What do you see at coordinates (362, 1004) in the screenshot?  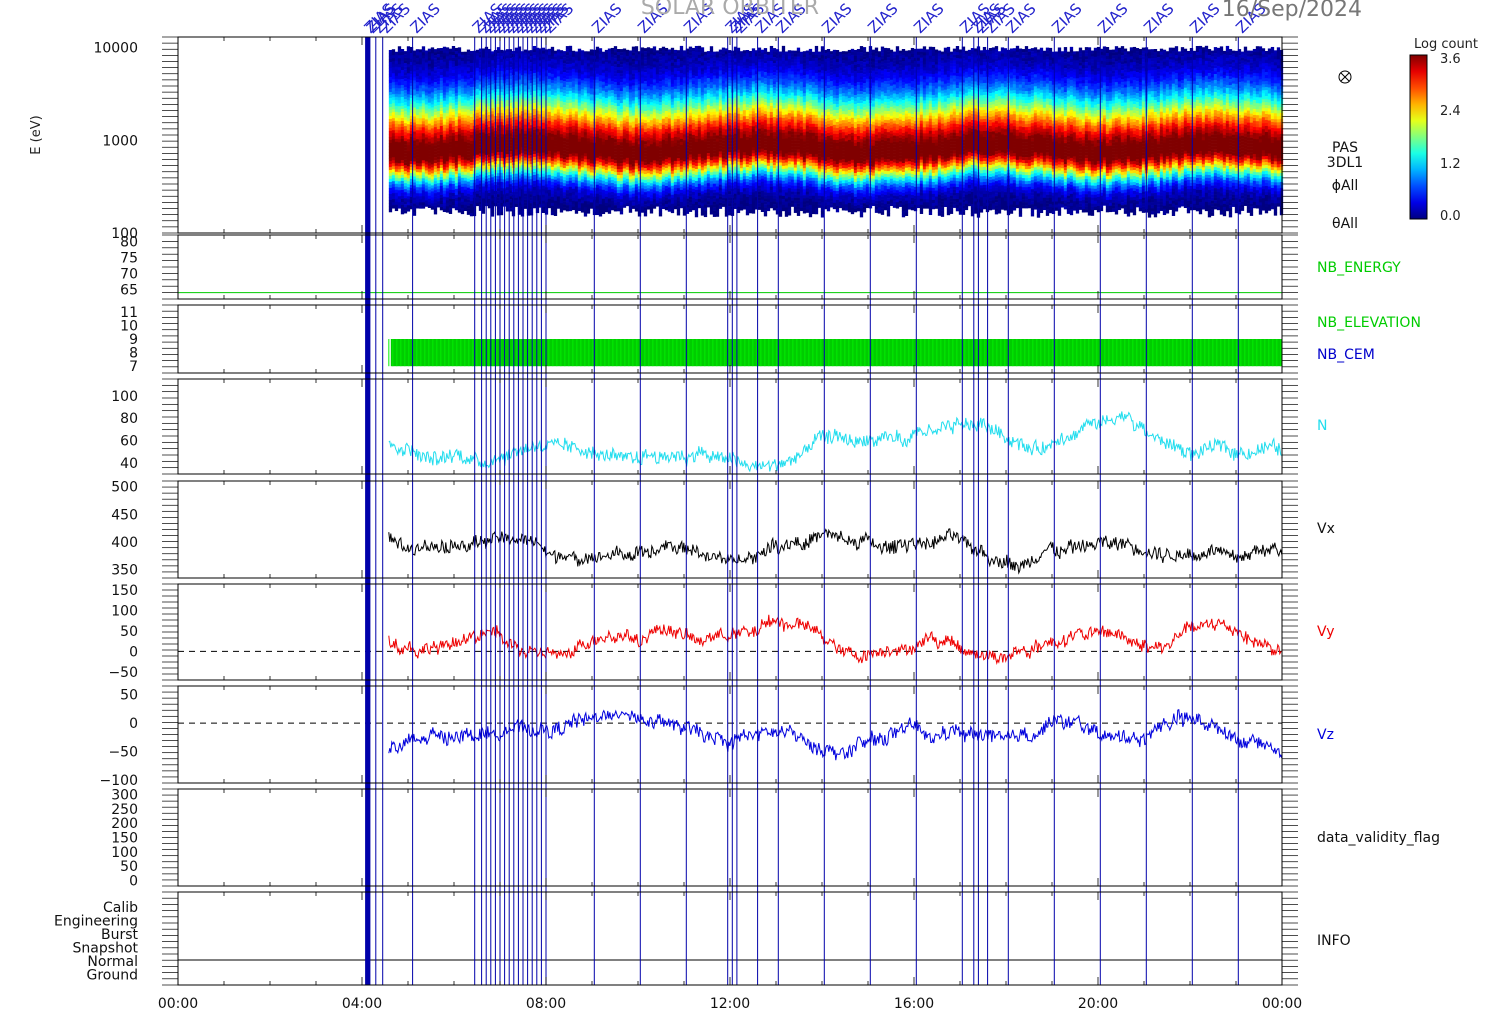 I see `xtick-label: 04:00` at bounding box center [362, 1004].